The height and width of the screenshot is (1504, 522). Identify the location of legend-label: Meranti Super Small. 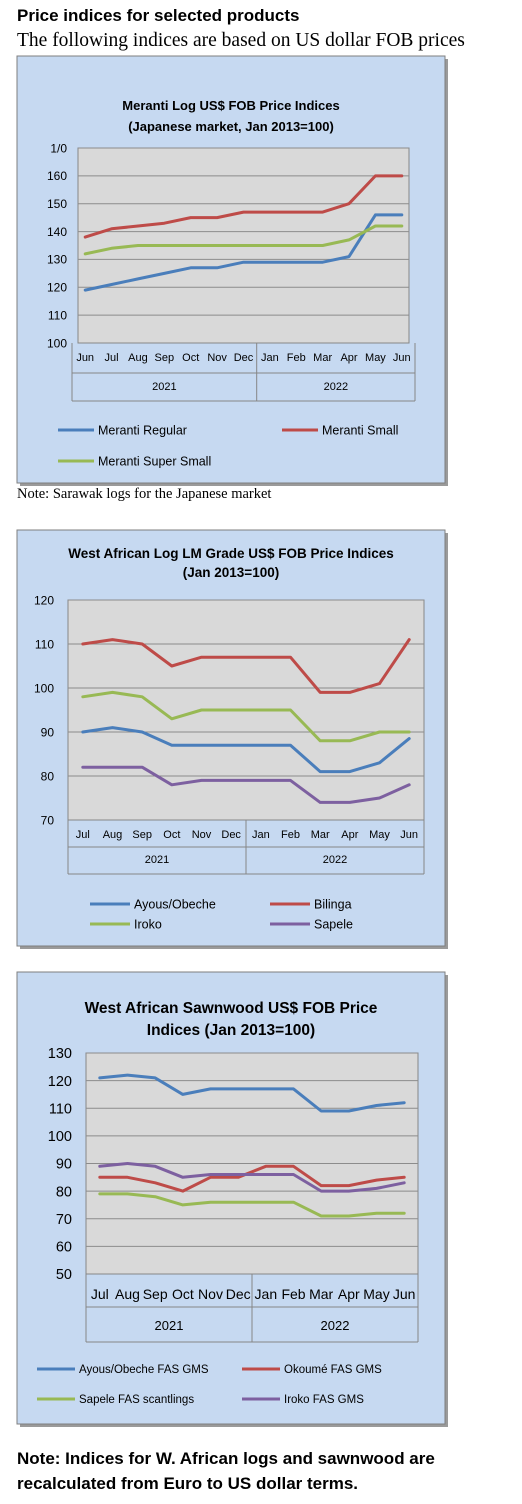
(154, 462).